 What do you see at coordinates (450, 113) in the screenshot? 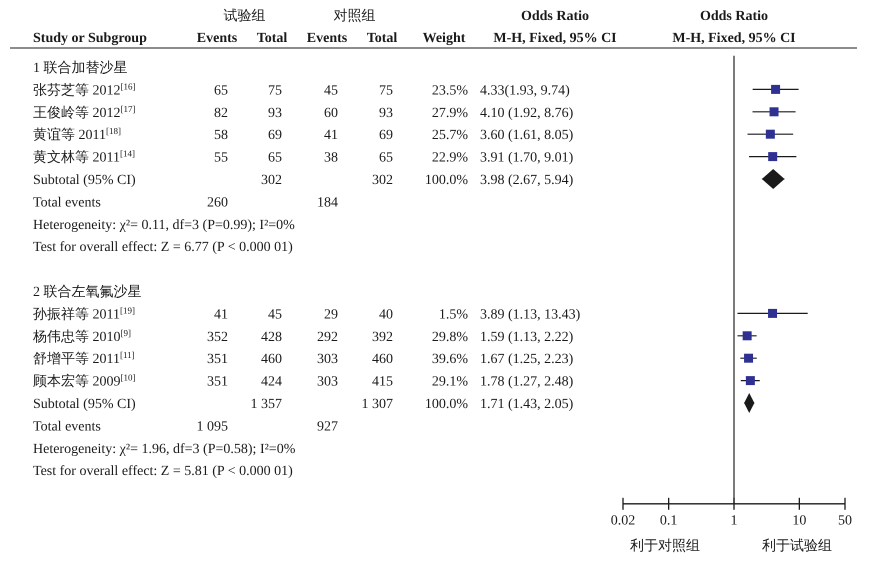
I see `text: 27.9%` at bounding box center [450, 113].